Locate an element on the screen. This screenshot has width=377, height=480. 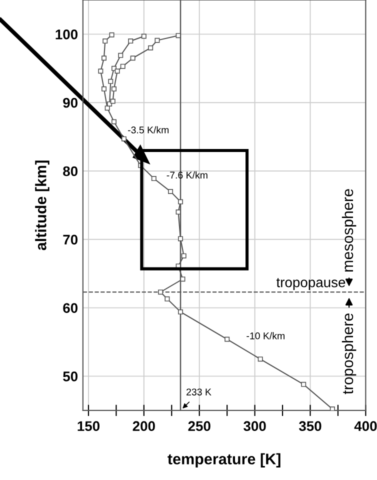
x-tick-label: 300 is located at coordinates (255, 426).